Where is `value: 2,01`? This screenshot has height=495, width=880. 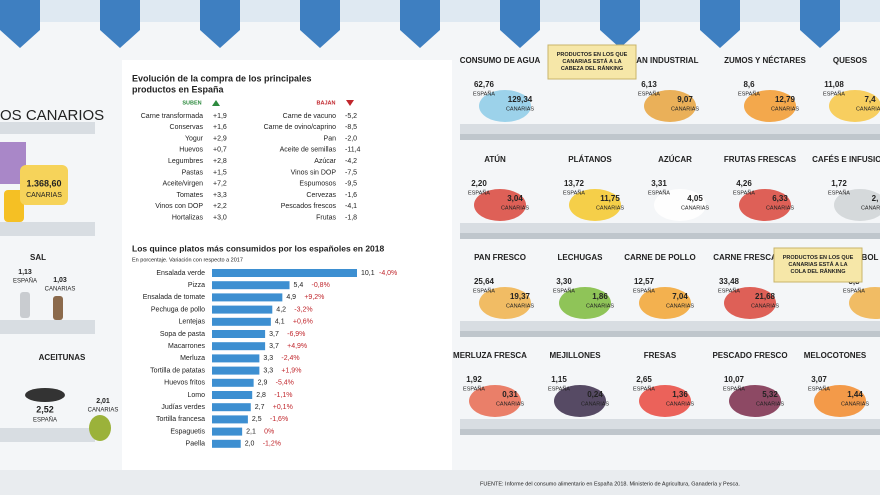
value: 2,01 is located at coordinates (103, 401).